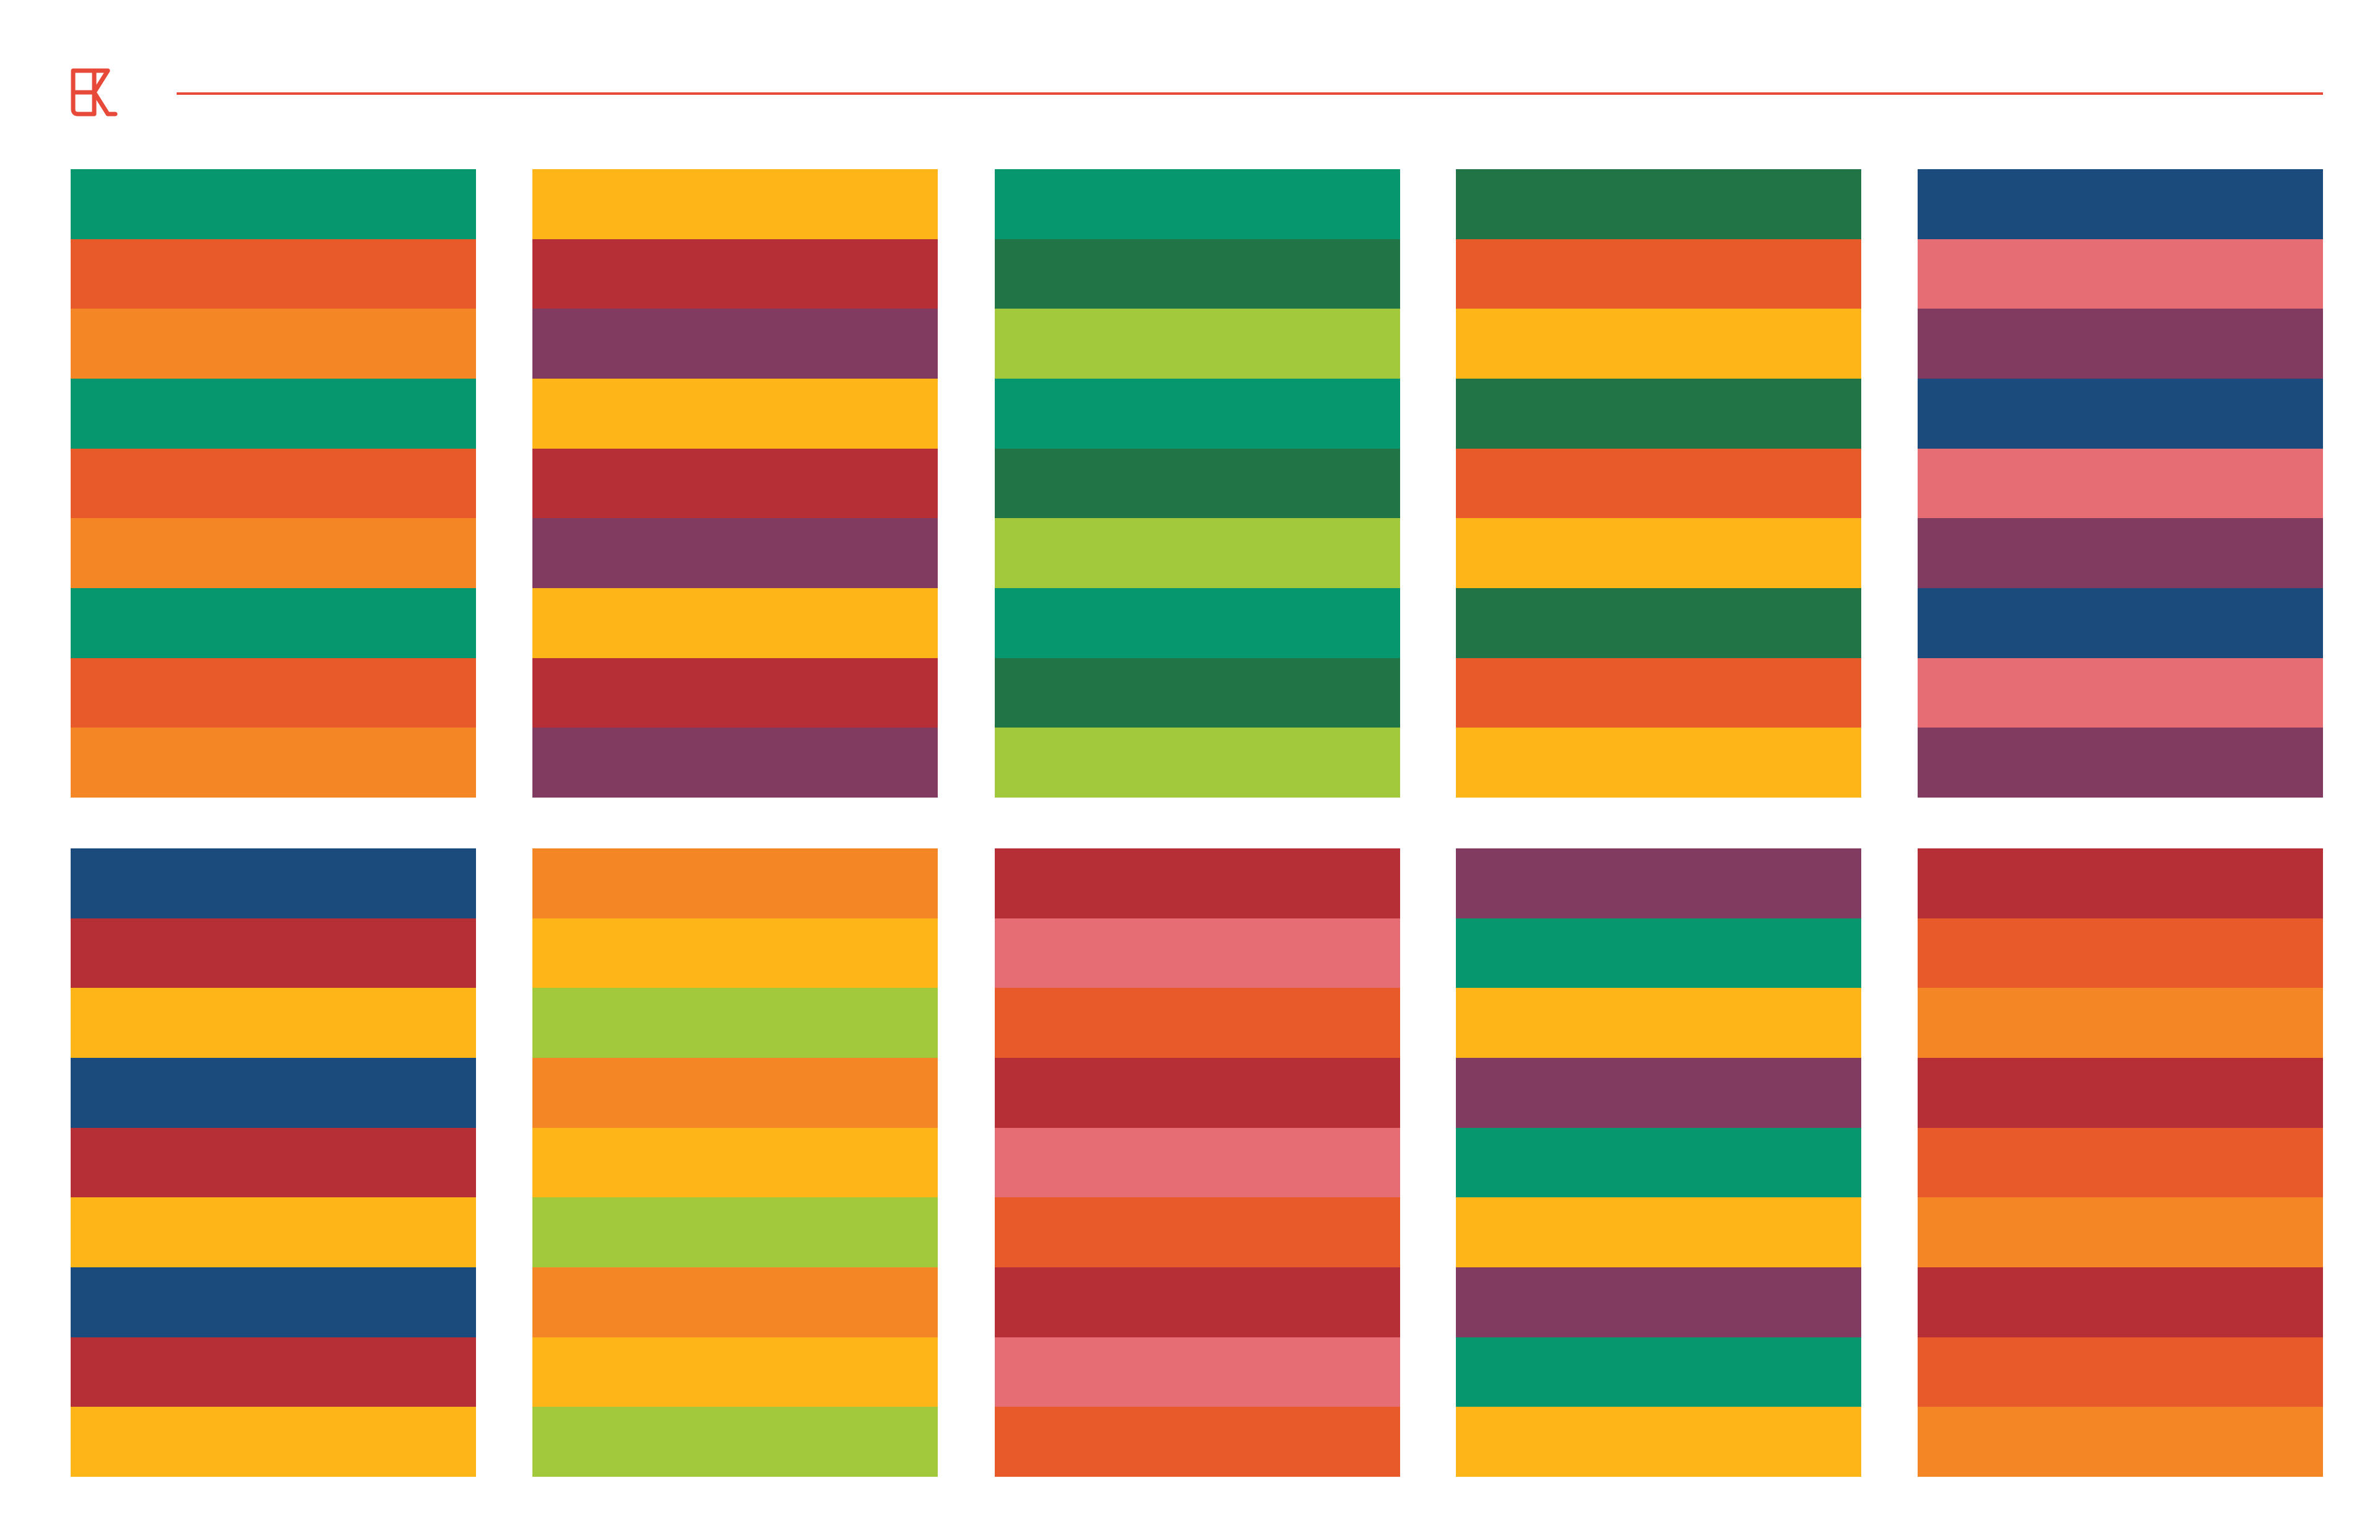 This screenshot has width=2380, height=1540. What do you see at coordinates (1250, 93) in the screenshot?
I see `header-divider` at bounding box center [1250, 93].